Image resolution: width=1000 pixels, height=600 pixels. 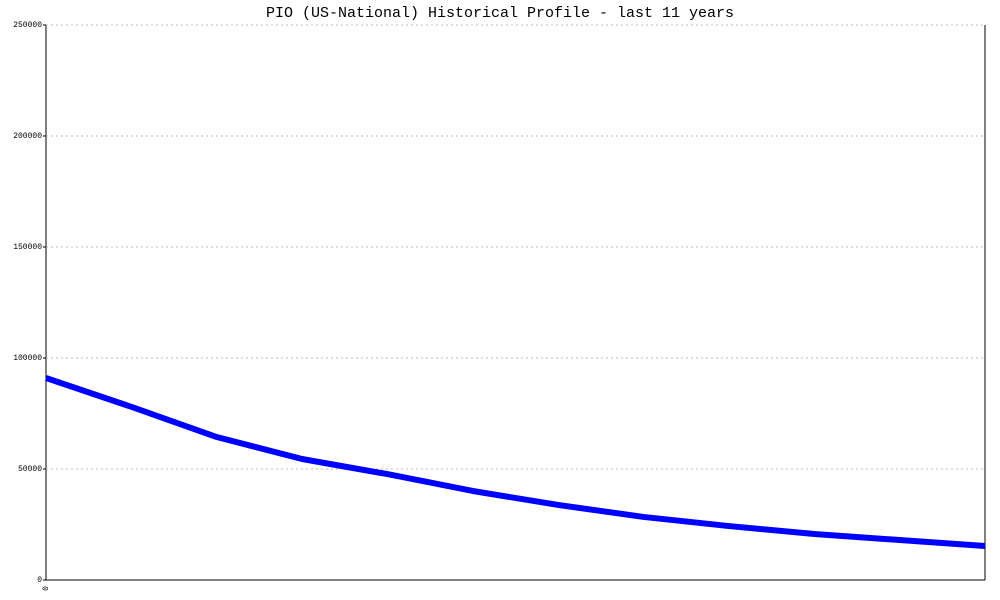 I want to click on y-tick-label: 50000, so click(x=30, y=469).